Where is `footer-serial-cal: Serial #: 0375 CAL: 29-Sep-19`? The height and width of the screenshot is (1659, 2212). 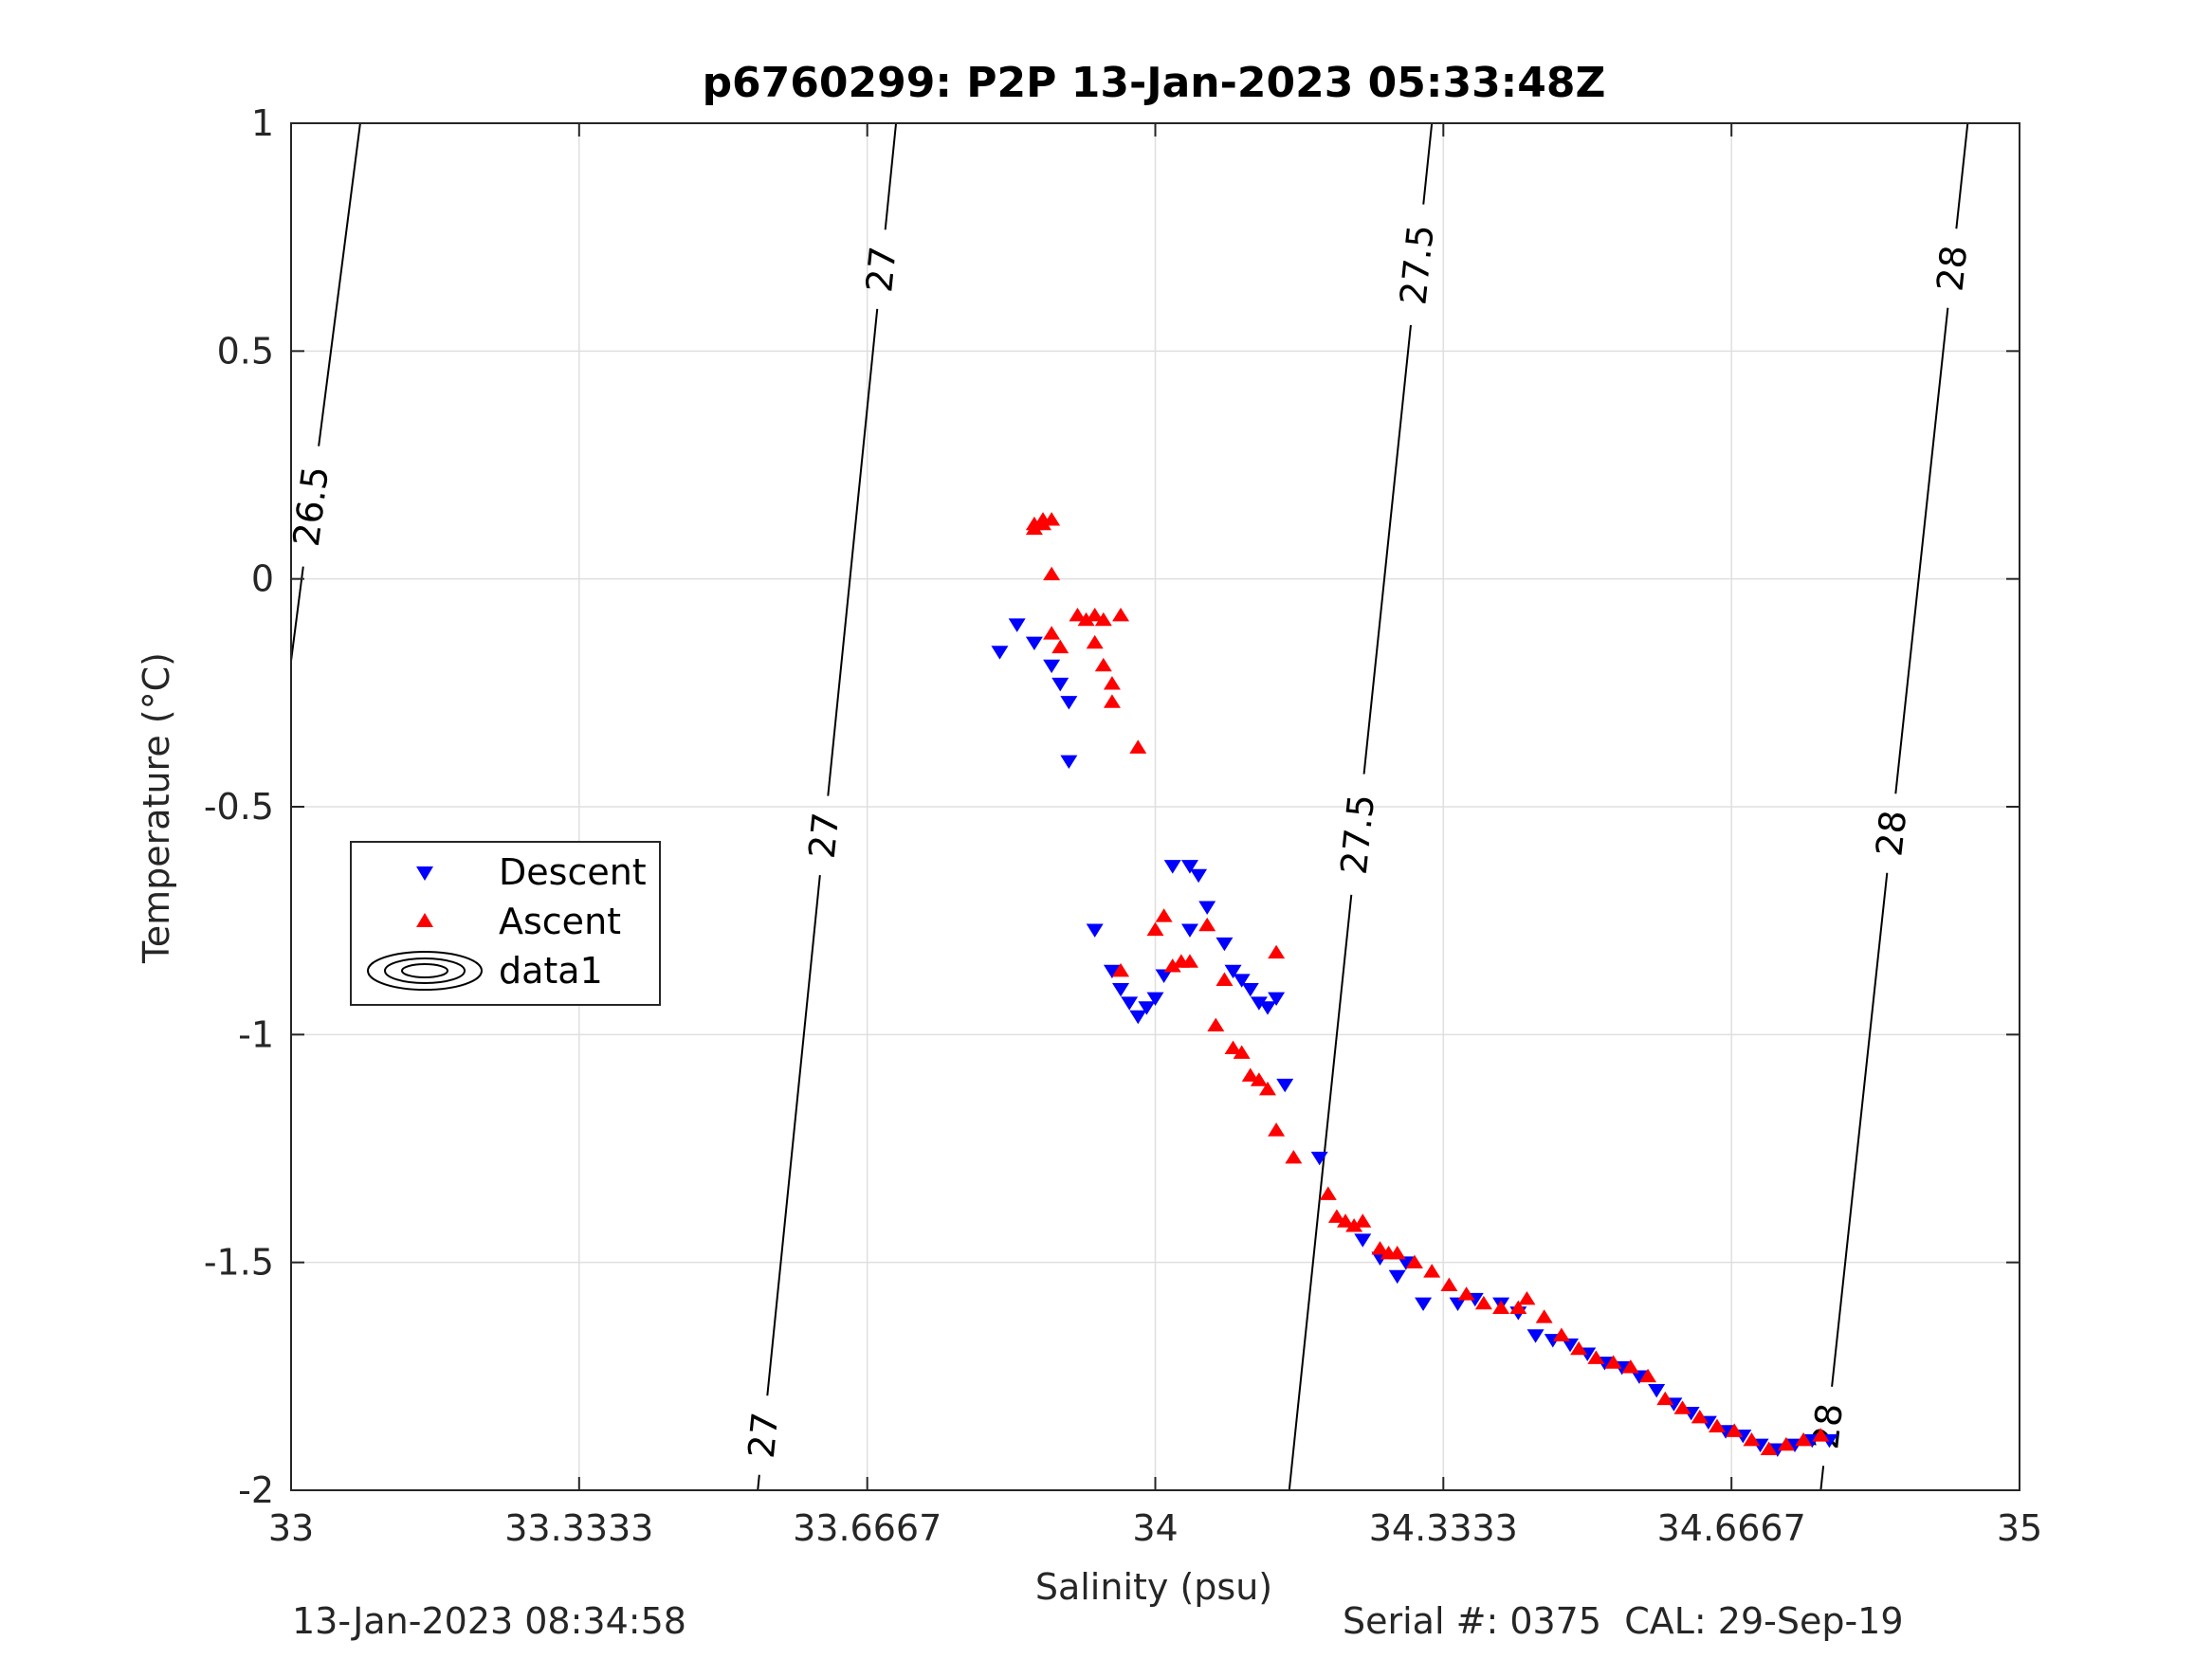 footer-serial-cal: Serial #: 0375 CAL: 29-Sep-19 is located at coordinates (1623, 1621).